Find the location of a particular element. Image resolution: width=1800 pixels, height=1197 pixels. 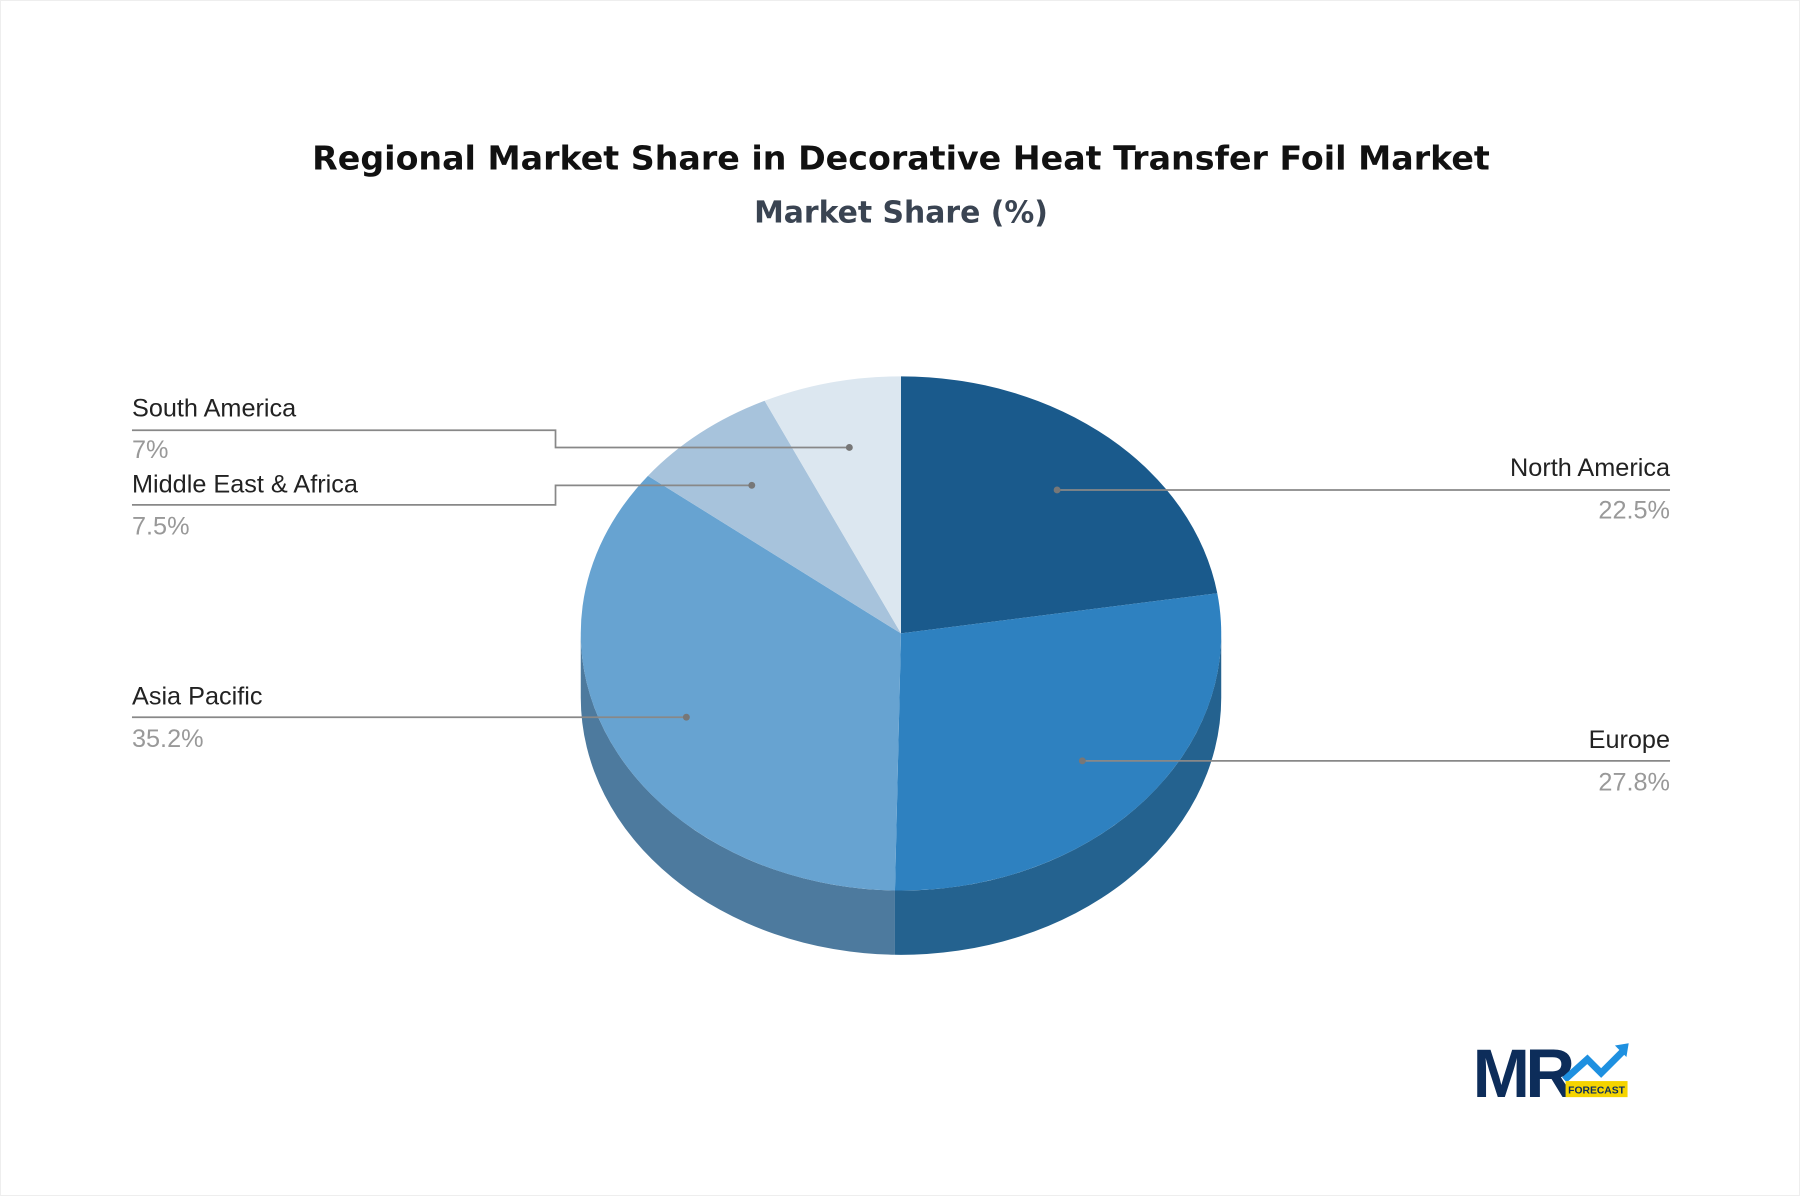

leader-line-south-america is located at coordinates (490, 439).